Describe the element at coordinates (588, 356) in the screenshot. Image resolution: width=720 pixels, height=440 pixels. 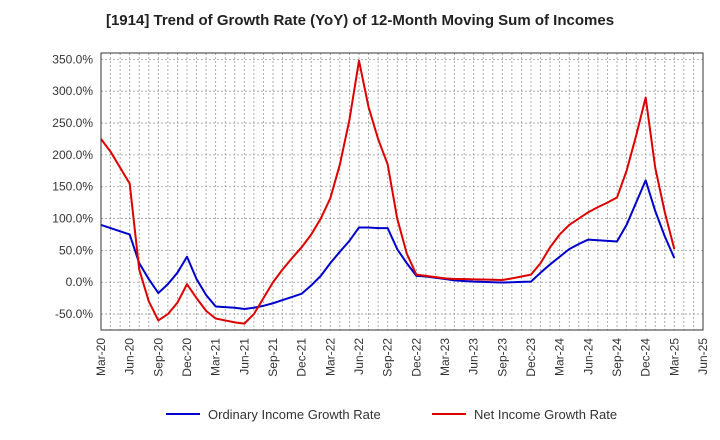
I see `x-tick-label: Jun-24` at that location.